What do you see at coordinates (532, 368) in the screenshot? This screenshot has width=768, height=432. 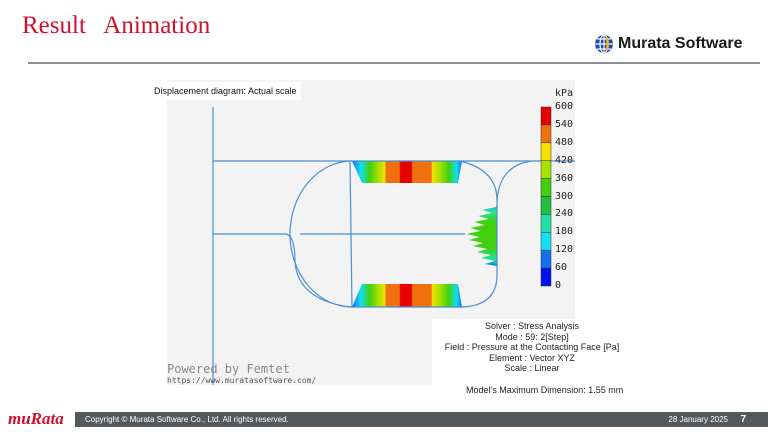 I see `scale-text: Scale : Linear` at bounding box center [532, 368].